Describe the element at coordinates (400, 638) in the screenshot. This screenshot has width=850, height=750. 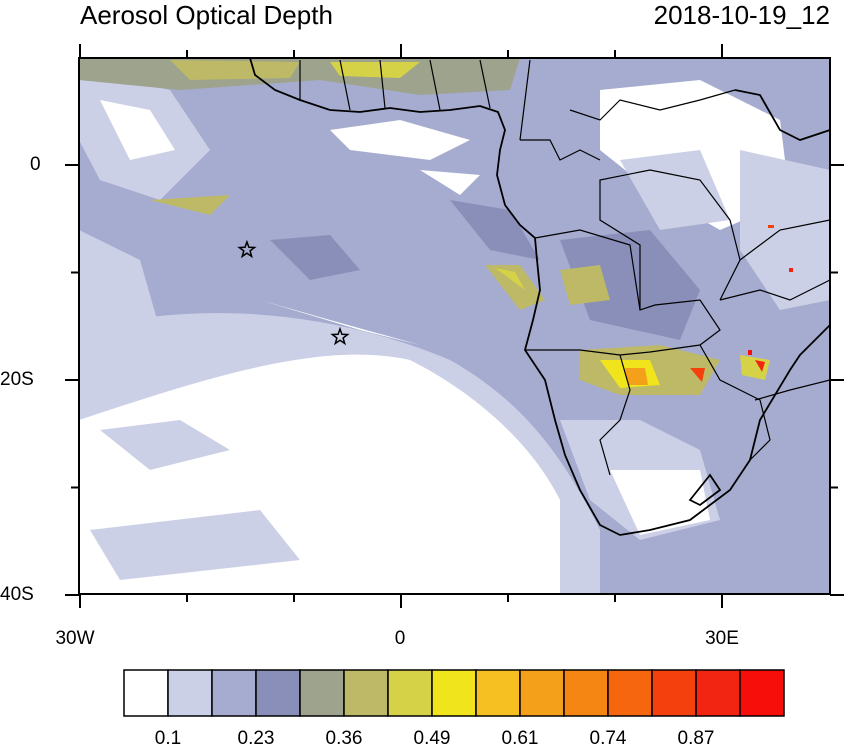
I see `lon-label-0: 0` at that location.